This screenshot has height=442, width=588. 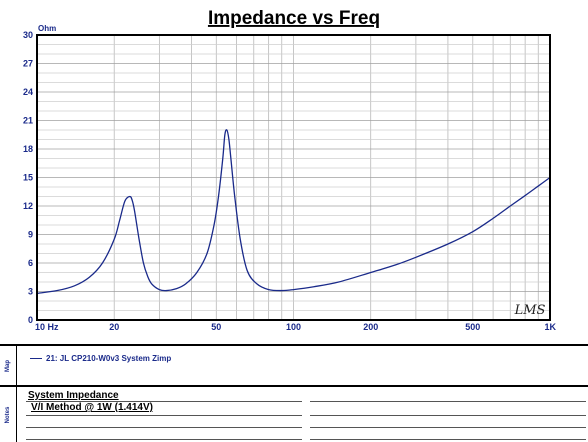 I want to click on y-tick-label: 27, so click(x=28, y=64).